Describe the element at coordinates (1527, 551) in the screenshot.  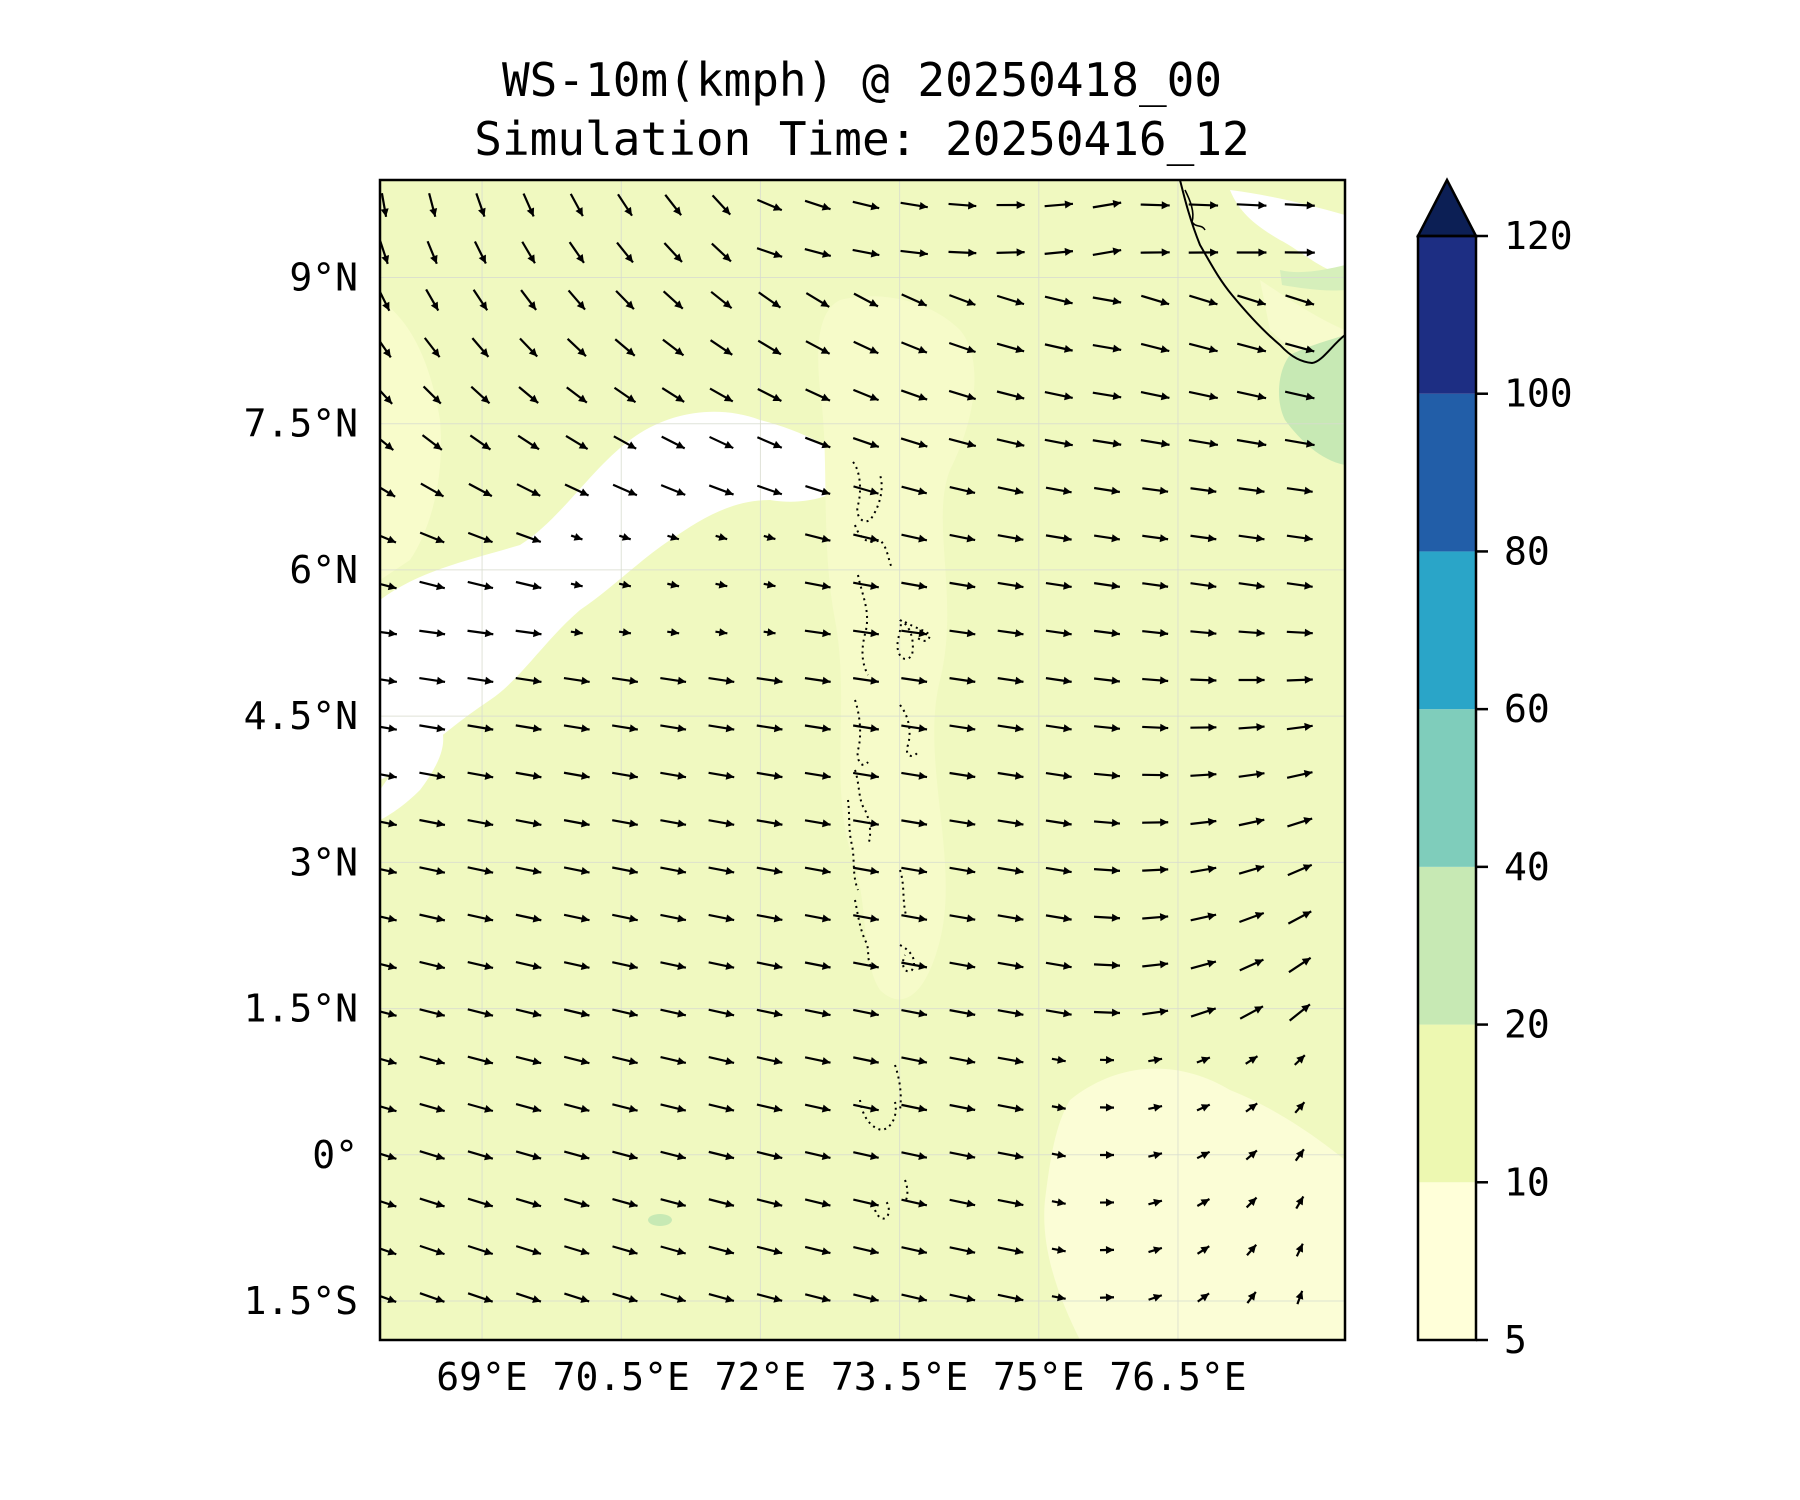
I see `colorbar-label: 80` at that location.